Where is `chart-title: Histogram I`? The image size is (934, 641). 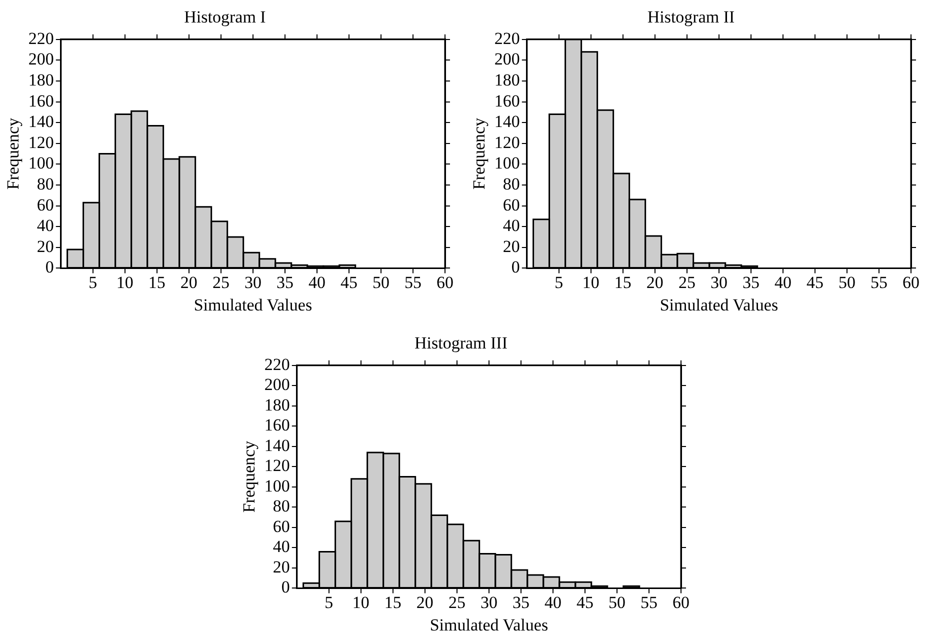 chart-title: Histogram I is located at coordinates (225, 17).